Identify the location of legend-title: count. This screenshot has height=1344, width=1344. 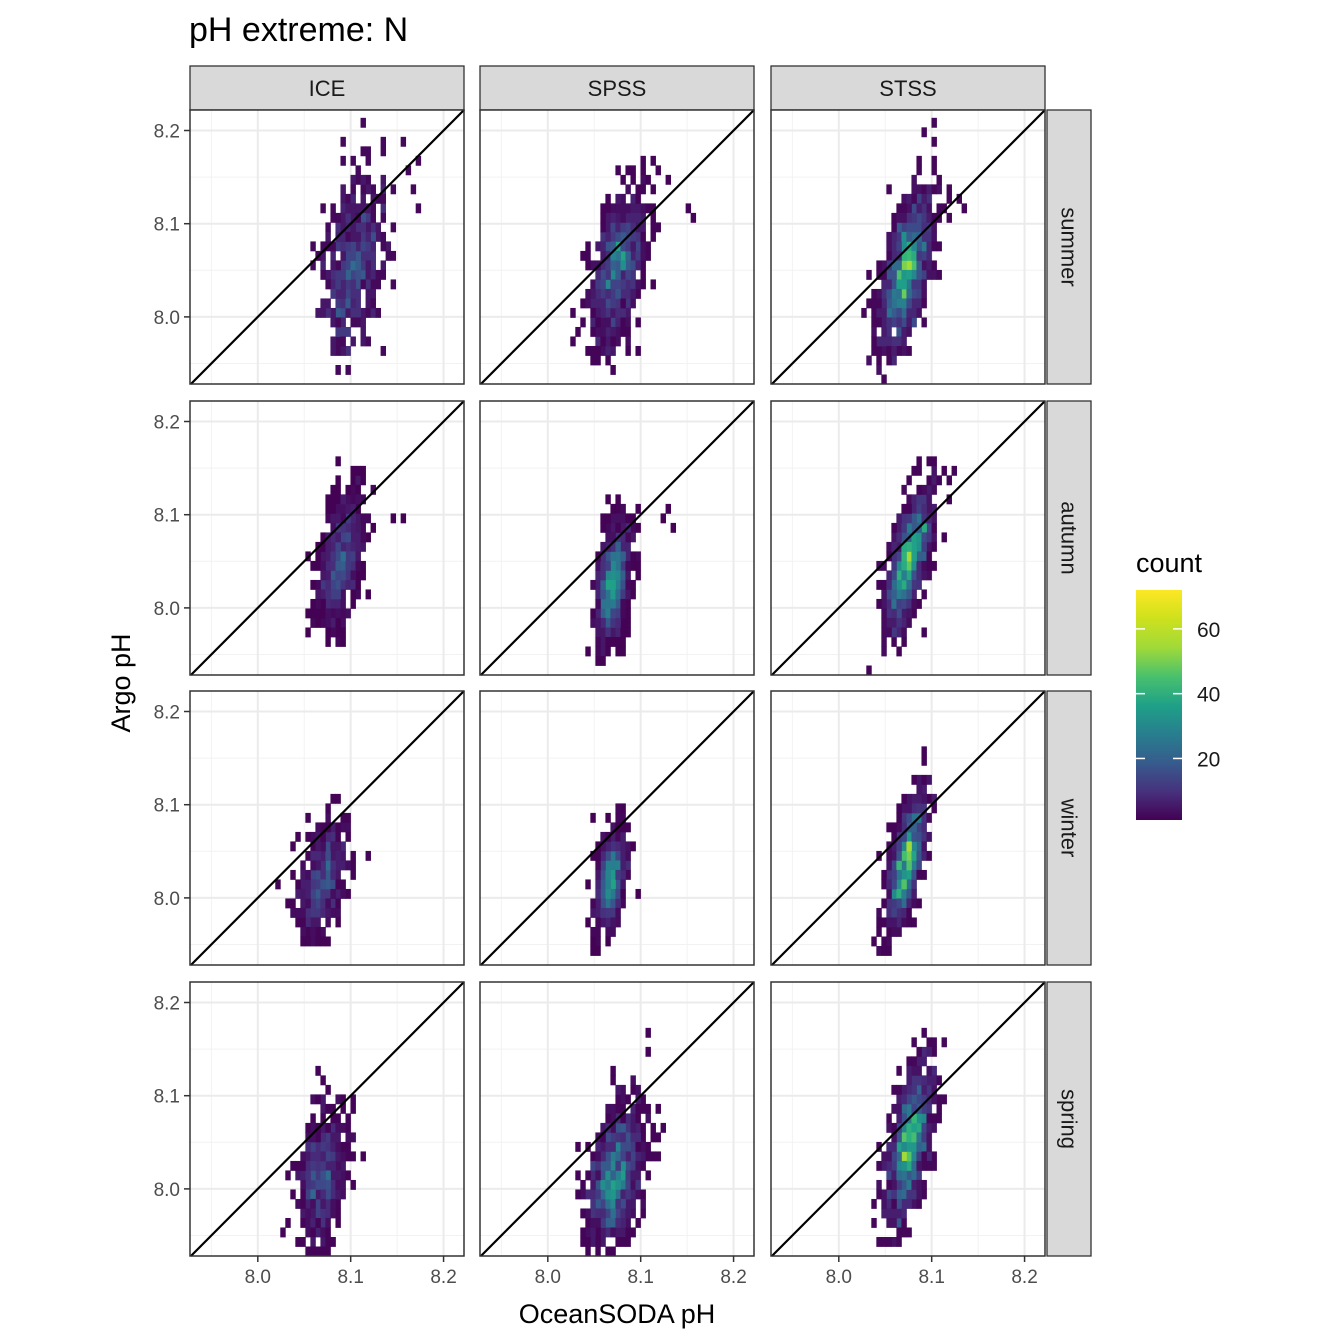
(1169, 563).